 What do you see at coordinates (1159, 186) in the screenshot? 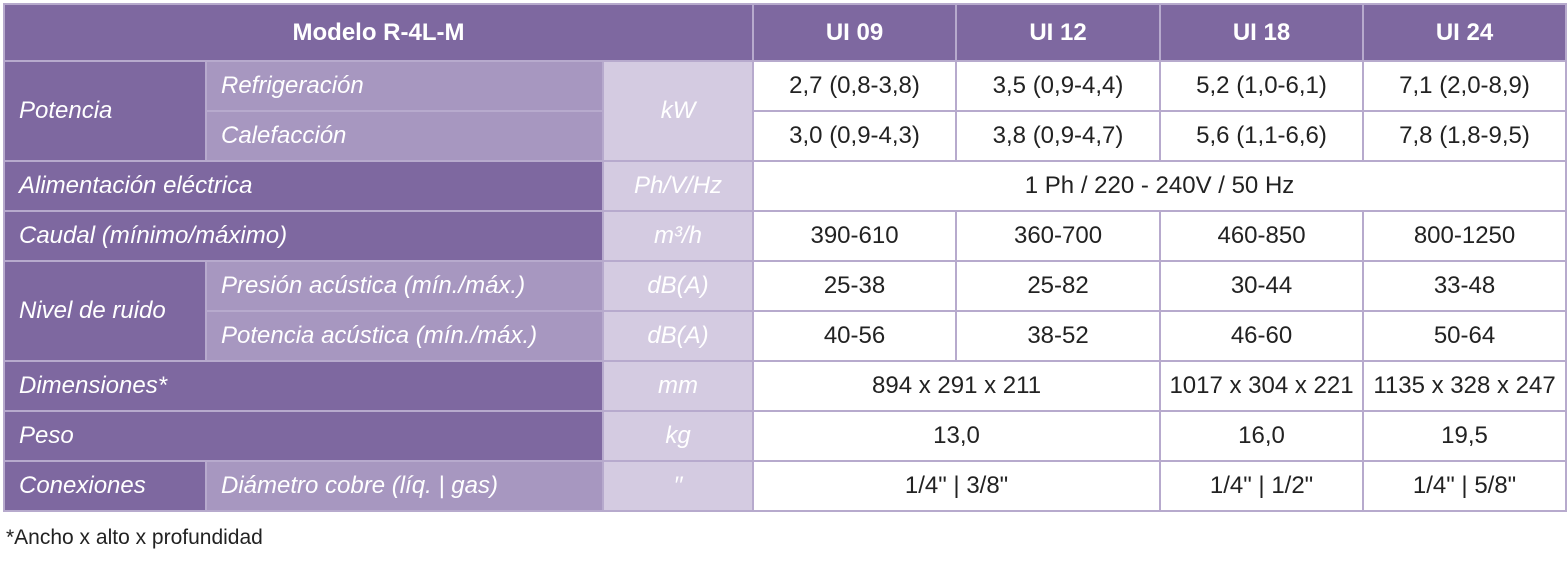
I see `value: 1 Ph / 220 - 240V / 50 Hz` at bounding box center [1159, 186].